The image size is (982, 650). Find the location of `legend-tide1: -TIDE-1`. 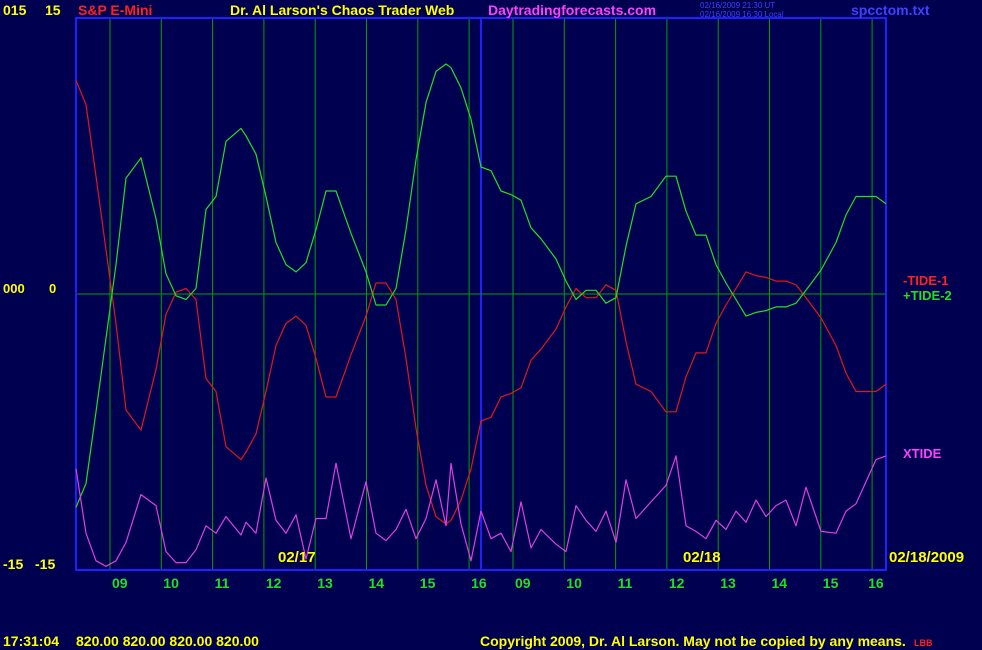

legend-tide1: -TIDE-1 is located at coordinates (926, 280).